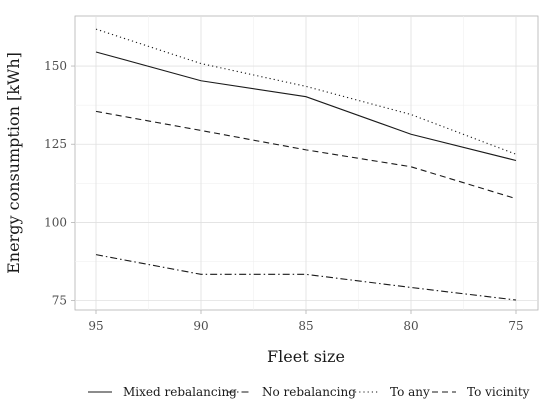  I want to click on x-tick-labels: 95 90 85 80 75, so click(306, 321).